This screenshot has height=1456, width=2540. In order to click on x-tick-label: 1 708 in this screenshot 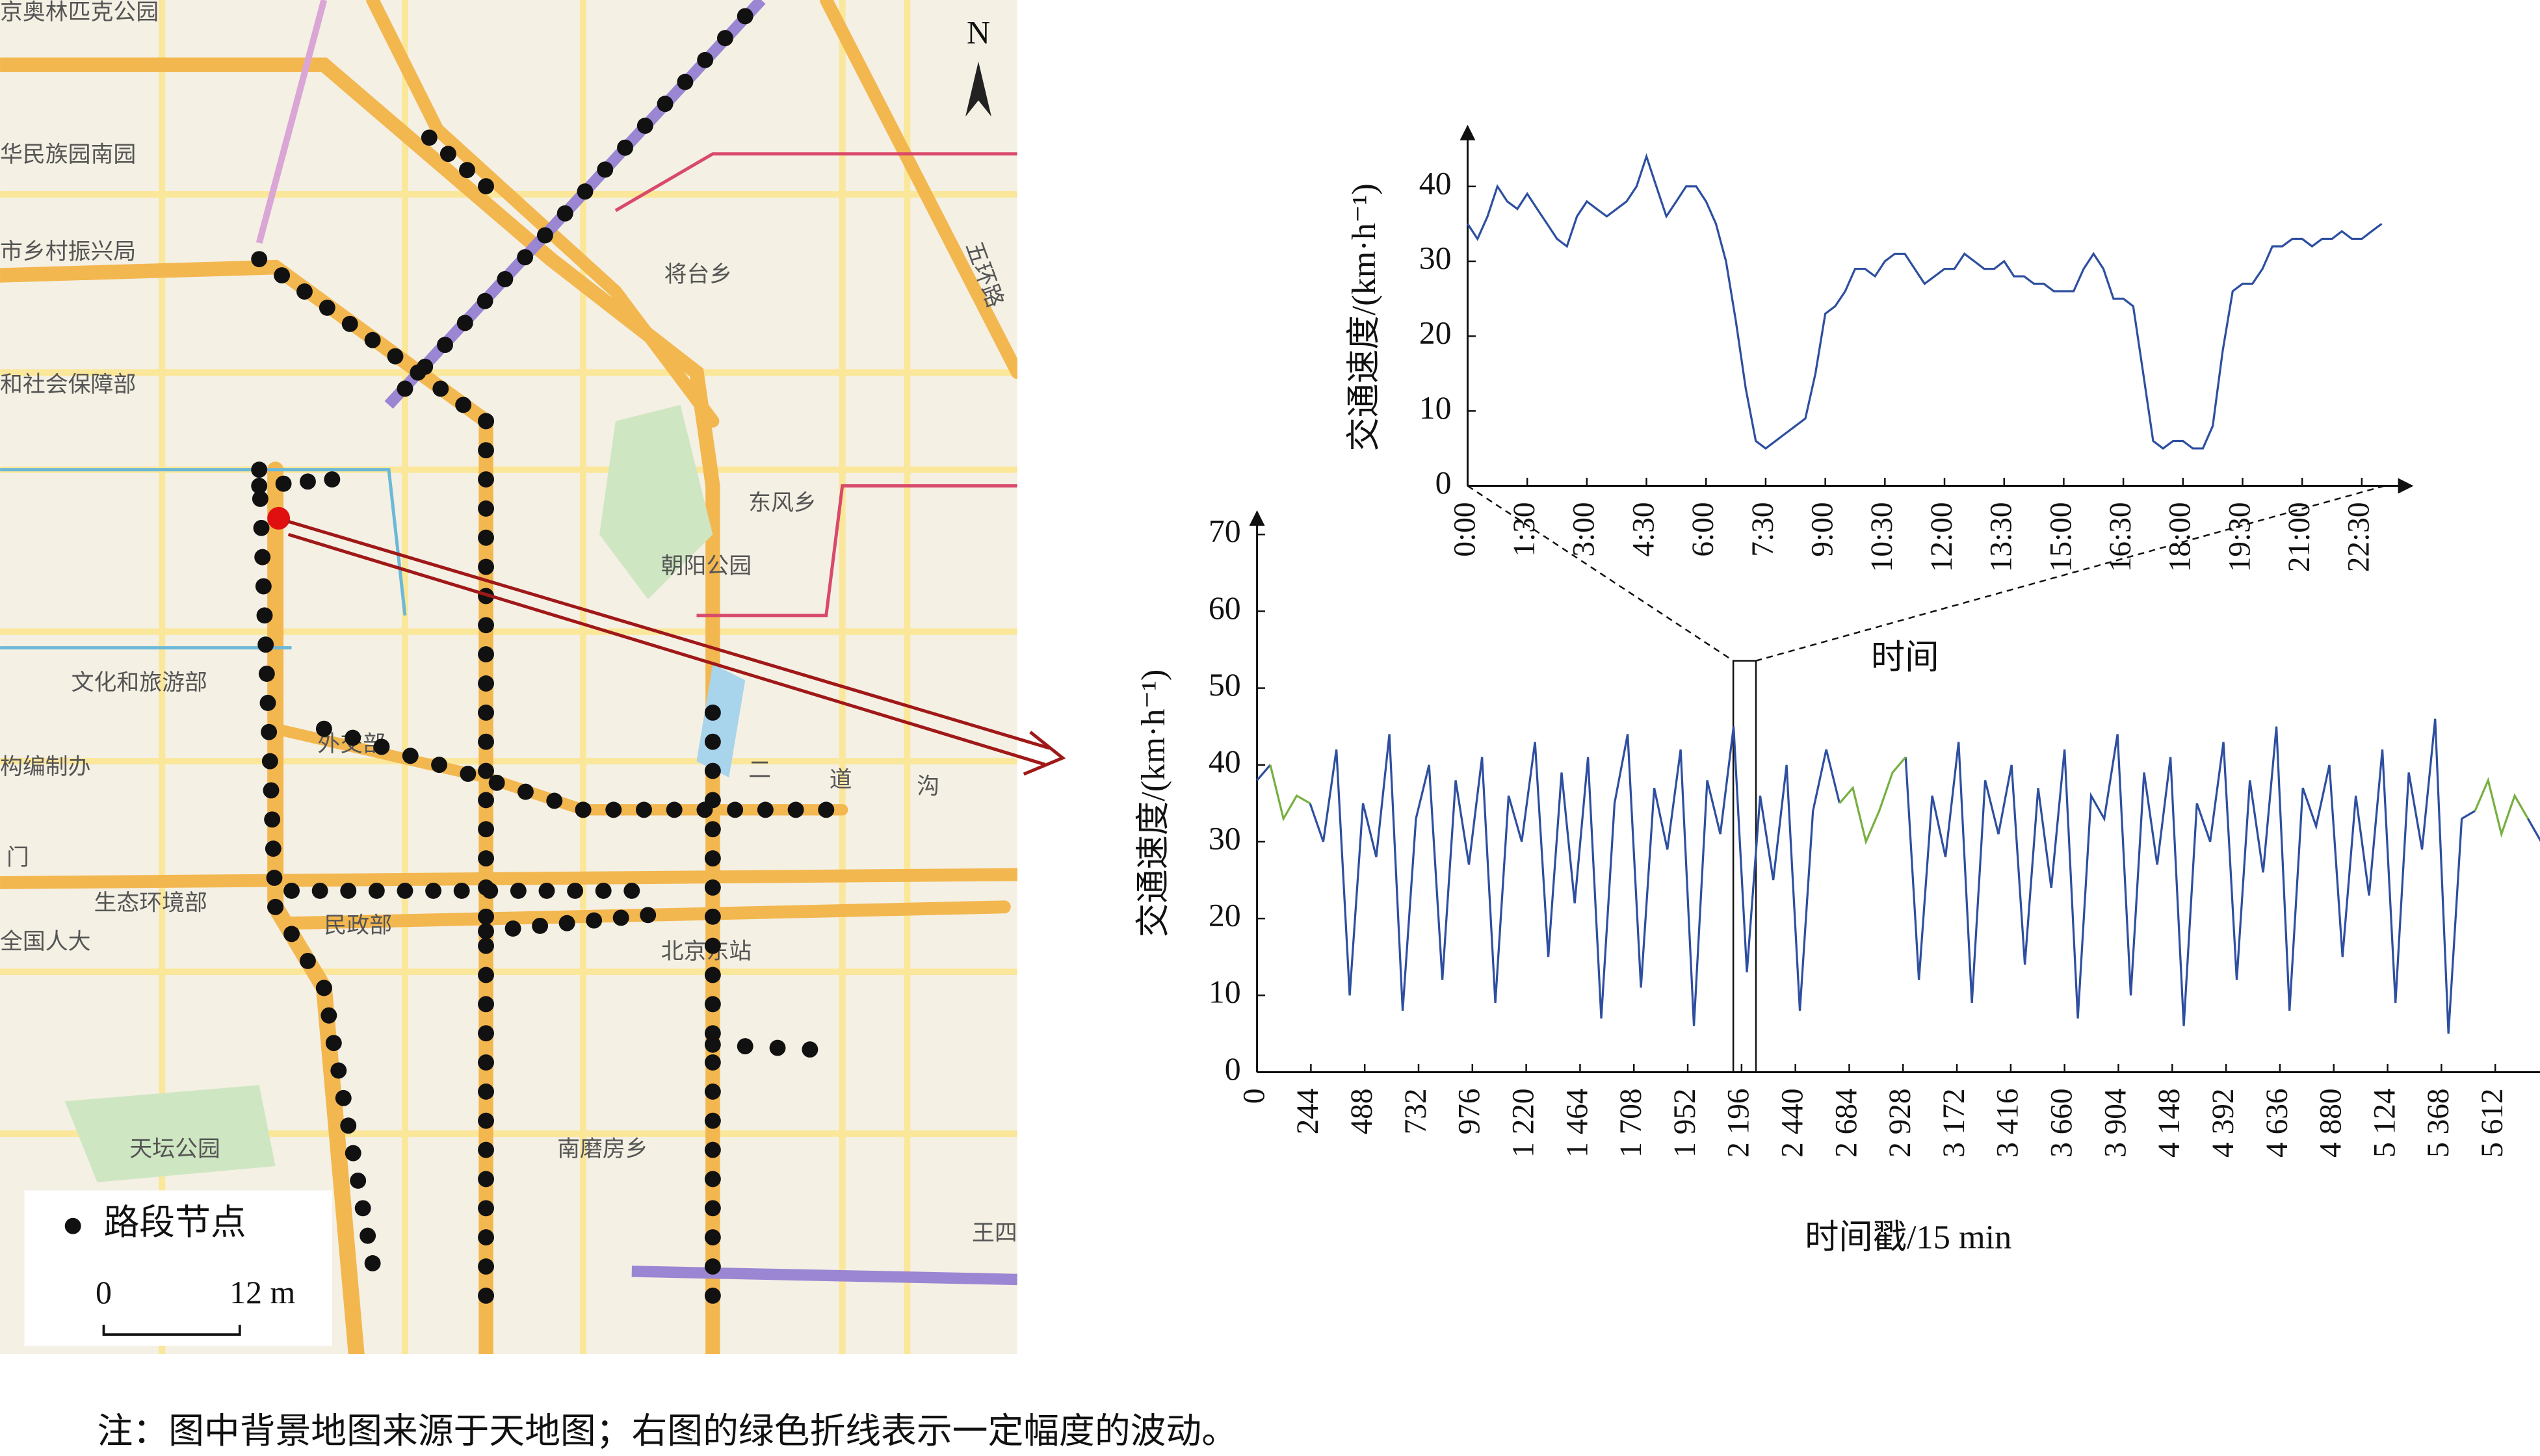, I will do `click(1631, 1123)`.